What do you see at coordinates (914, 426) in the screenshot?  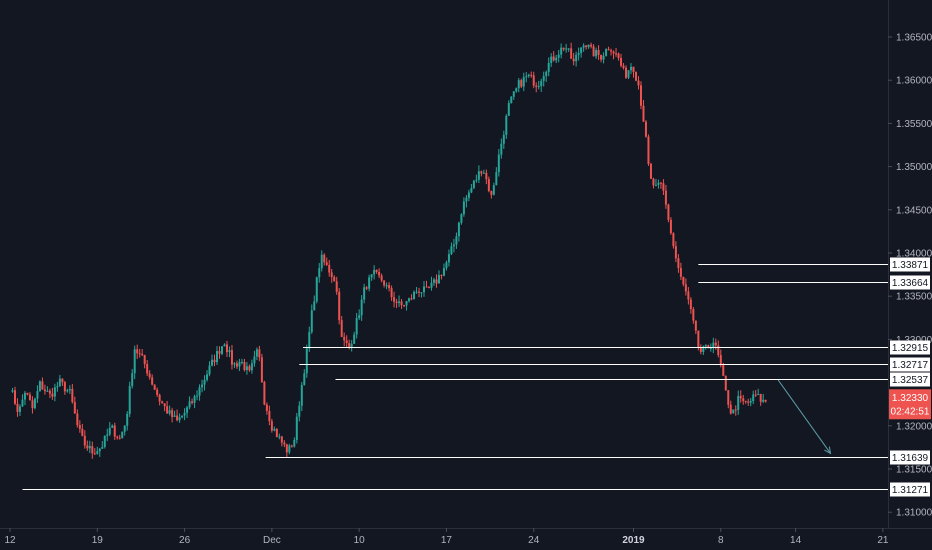 I see `y-tick-label: 1.32000` at bounding box center [914, 426].